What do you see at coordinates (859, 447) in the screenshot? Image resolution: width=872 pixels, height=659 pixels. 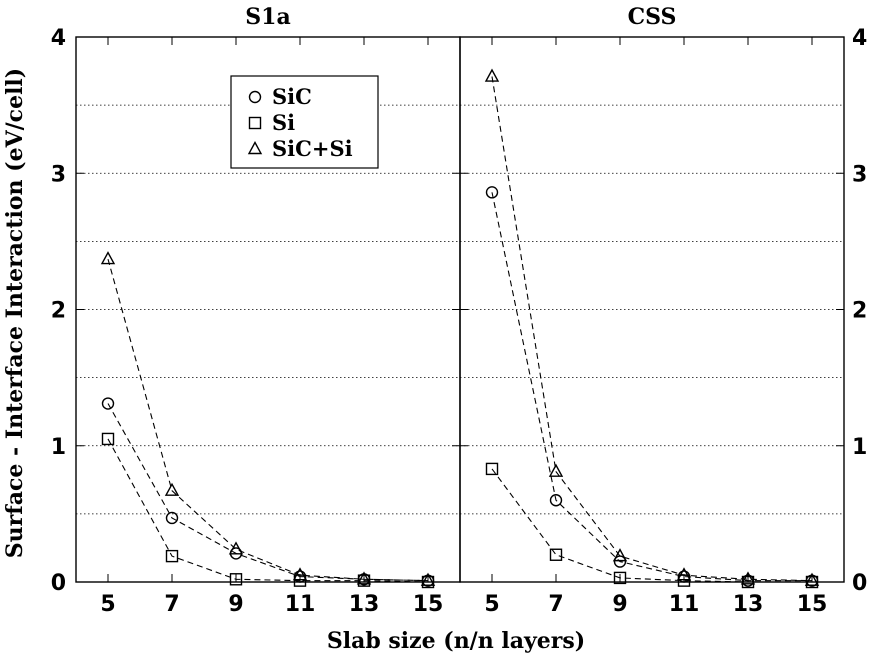 I see `y-tick-label-right: 1` at bounding box center [859, 447].